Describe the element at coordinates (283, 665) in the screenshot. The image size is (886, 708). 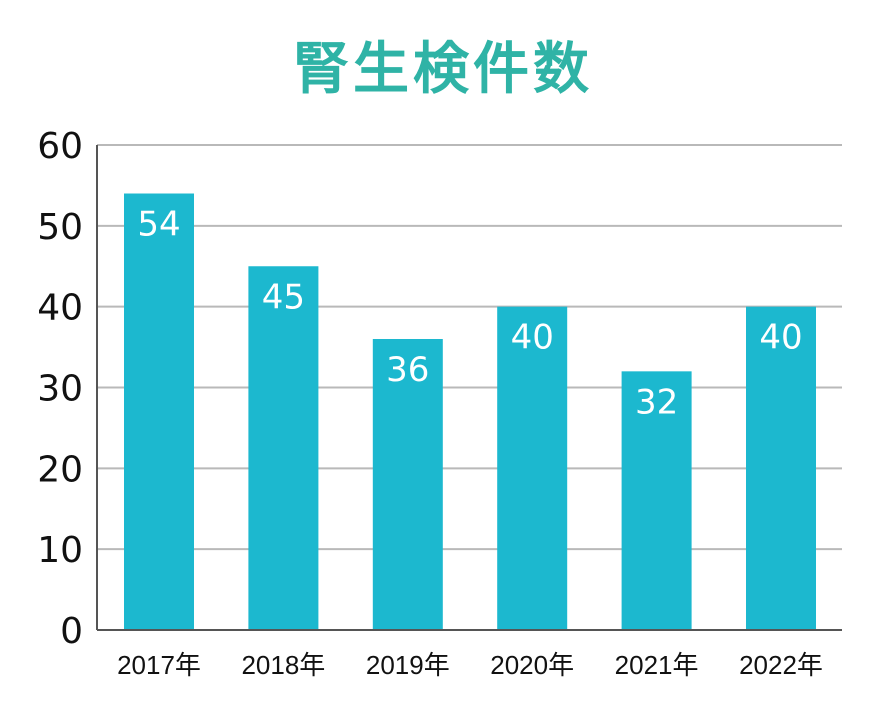
I see `x-tick-label: 2018年` at that location.